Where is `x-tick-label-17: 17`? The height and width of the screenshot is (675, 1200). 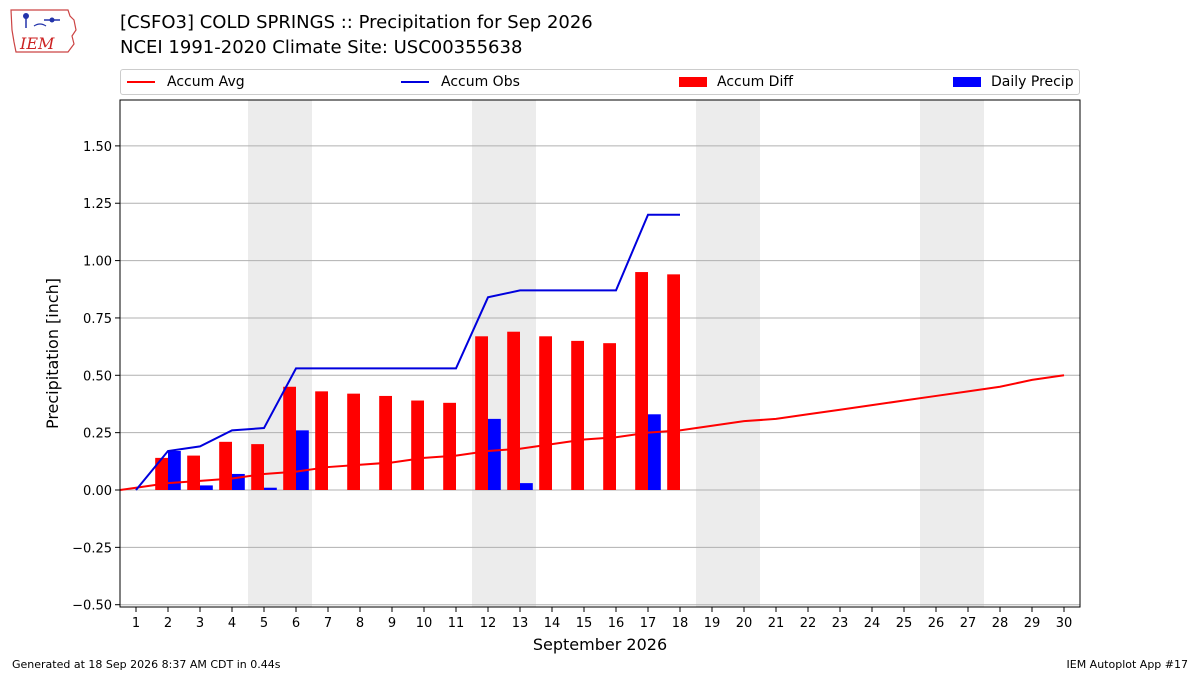
x-tick-label-17: 17 is located at coordinates (648, 623).